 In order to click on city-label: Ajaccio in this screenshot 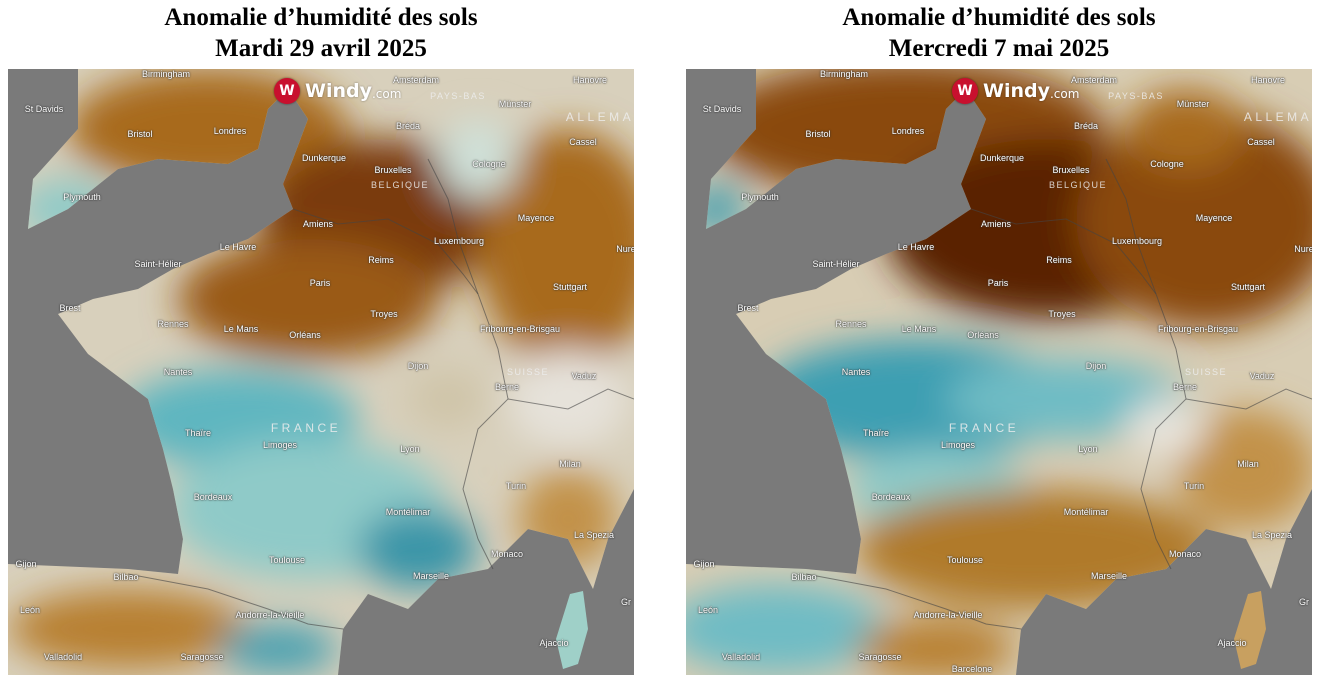, I will do `click(554, 643)`.